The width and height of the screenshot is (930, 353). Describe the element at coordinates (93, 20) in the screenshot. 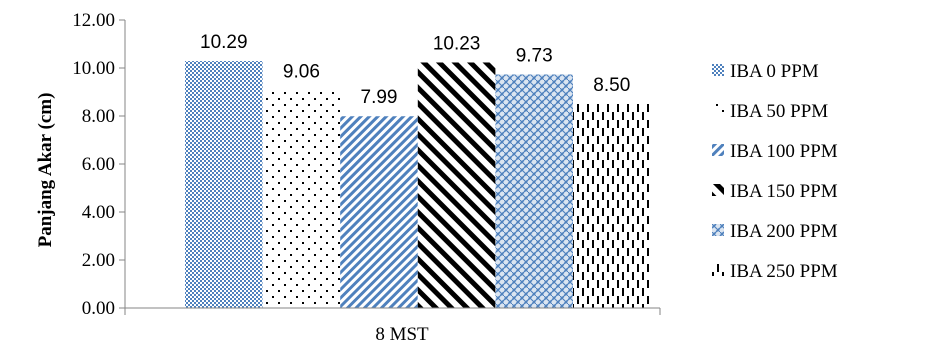

I see `y-tick-label: 12.00` at that location.